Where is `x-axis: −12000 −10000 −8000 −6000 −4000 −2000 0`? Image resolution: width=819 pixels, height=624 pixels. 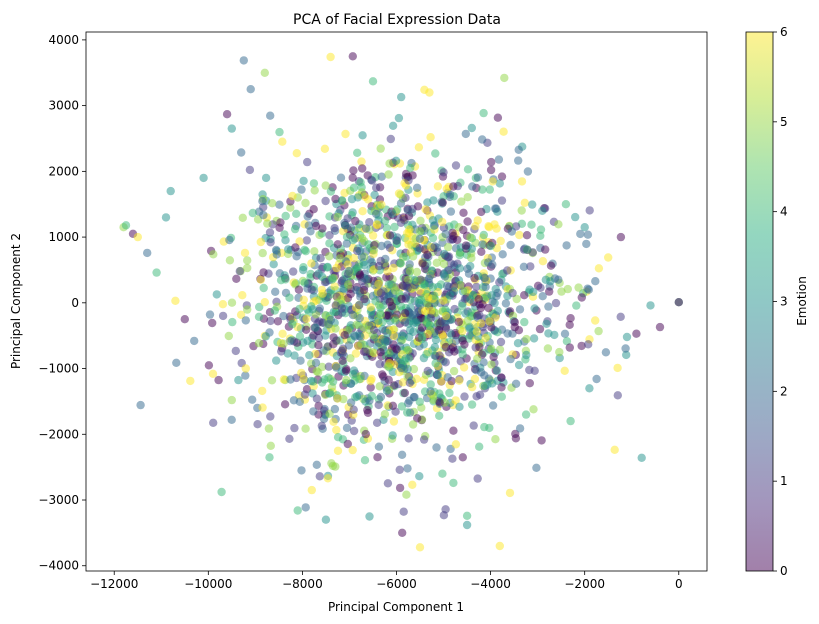
x-axis: −12000 −10000 −8000 −6000 −4000 −2000 0 is located at coordinates (386, 581).